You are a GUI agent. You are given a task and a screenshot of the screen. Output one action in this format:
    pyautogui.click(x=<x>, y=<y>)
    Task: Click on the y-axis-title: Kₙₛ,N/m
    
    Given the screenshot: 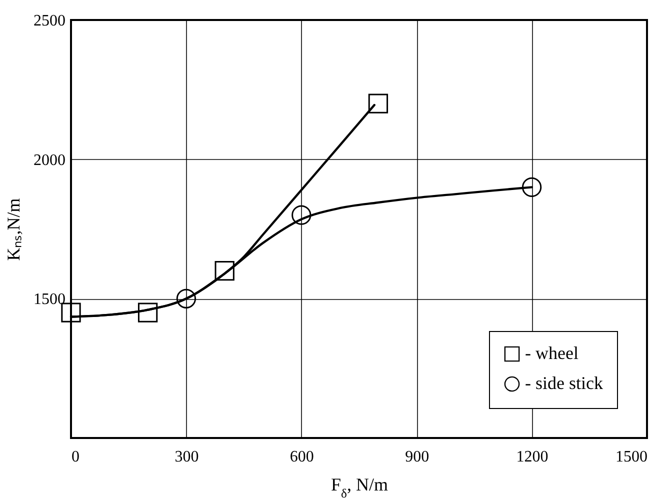 What is the action you would take?
    pyautogui.click(x=14, y=229)
    